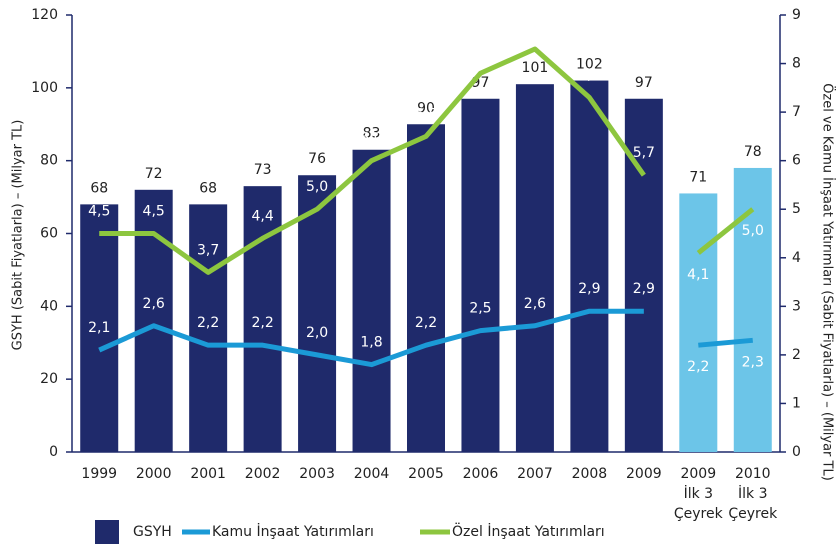 This screenshot has width=839, height=548. What do you see at coordinates (528, 531) in the screenshot?
I see `legend-label: Özel İnşaat Yatırımları` at bounding box center [528, 531].